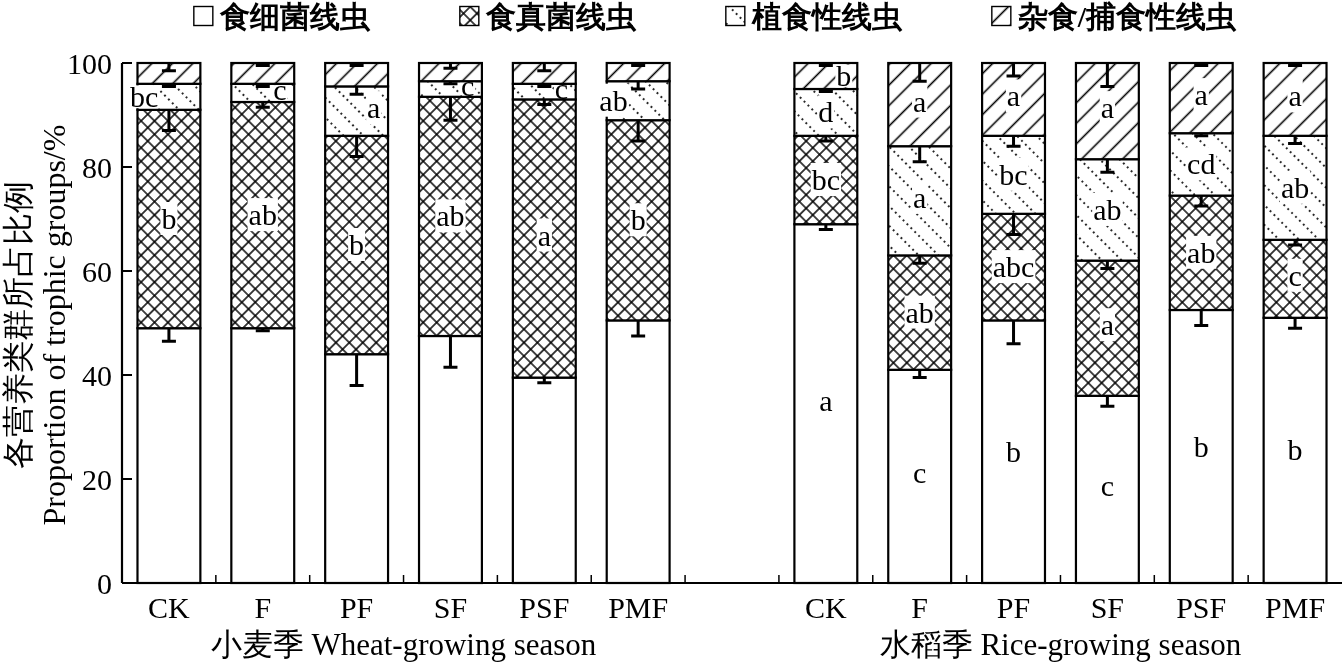 The image size is (1344, 663). I want to click on y-tick-label: 20, so click(97, 479).